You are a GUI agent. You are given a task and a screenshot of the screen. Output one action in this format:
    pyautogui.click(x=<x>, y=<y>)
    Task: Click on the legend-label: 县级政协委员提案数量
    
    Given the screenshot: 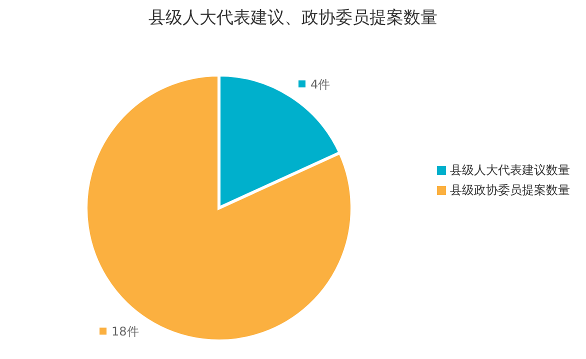 What is the action you would take?
    pyautogui.click(x=510, y=189)
    